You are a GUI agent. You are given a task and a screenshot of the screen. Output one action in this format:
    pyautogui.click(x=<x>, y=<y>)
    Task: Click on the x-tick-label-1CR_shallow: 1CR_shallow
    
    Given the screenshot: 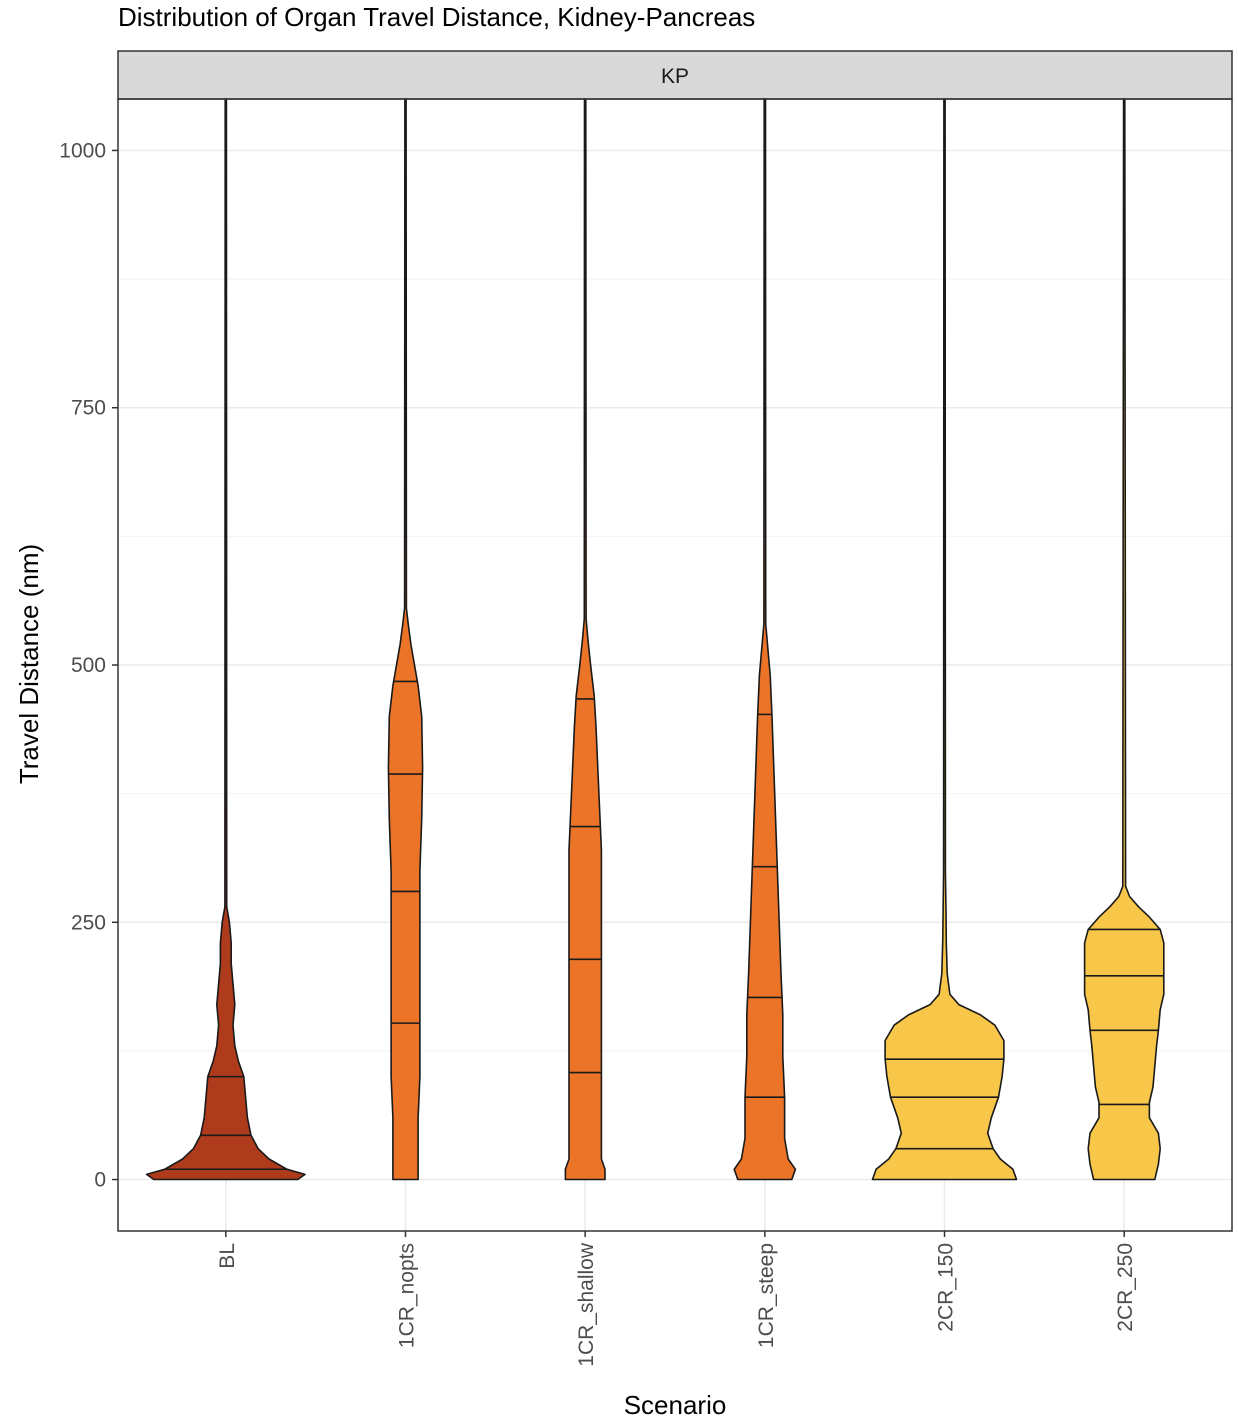 What is the action you would take?
    pyautogui.click(x=586, y=1304)
    